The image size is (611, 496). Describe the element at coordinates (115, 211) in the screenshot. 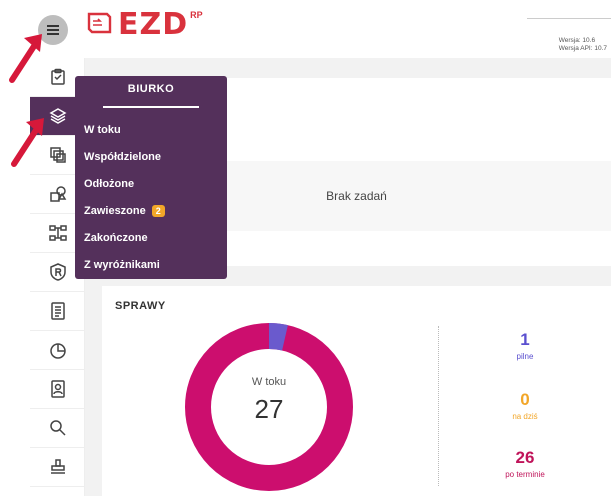

I see `menu-item-label: Zawieszone` at that location.